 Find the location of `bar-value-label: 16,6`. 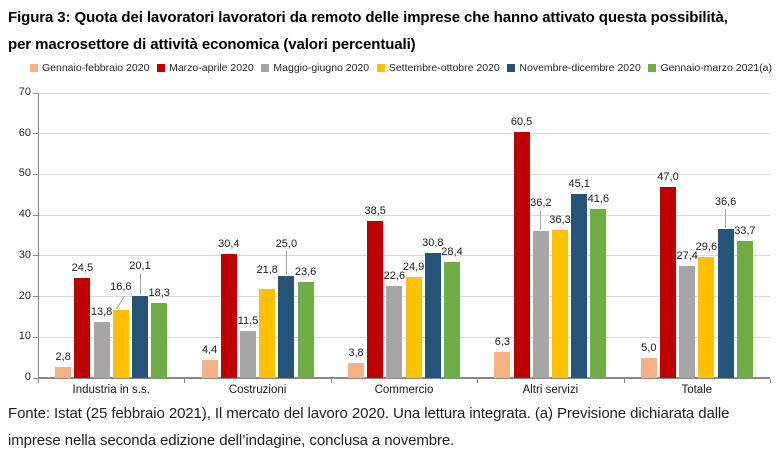

bar-value-label: 16,6 is located at coordinates (121, 287).